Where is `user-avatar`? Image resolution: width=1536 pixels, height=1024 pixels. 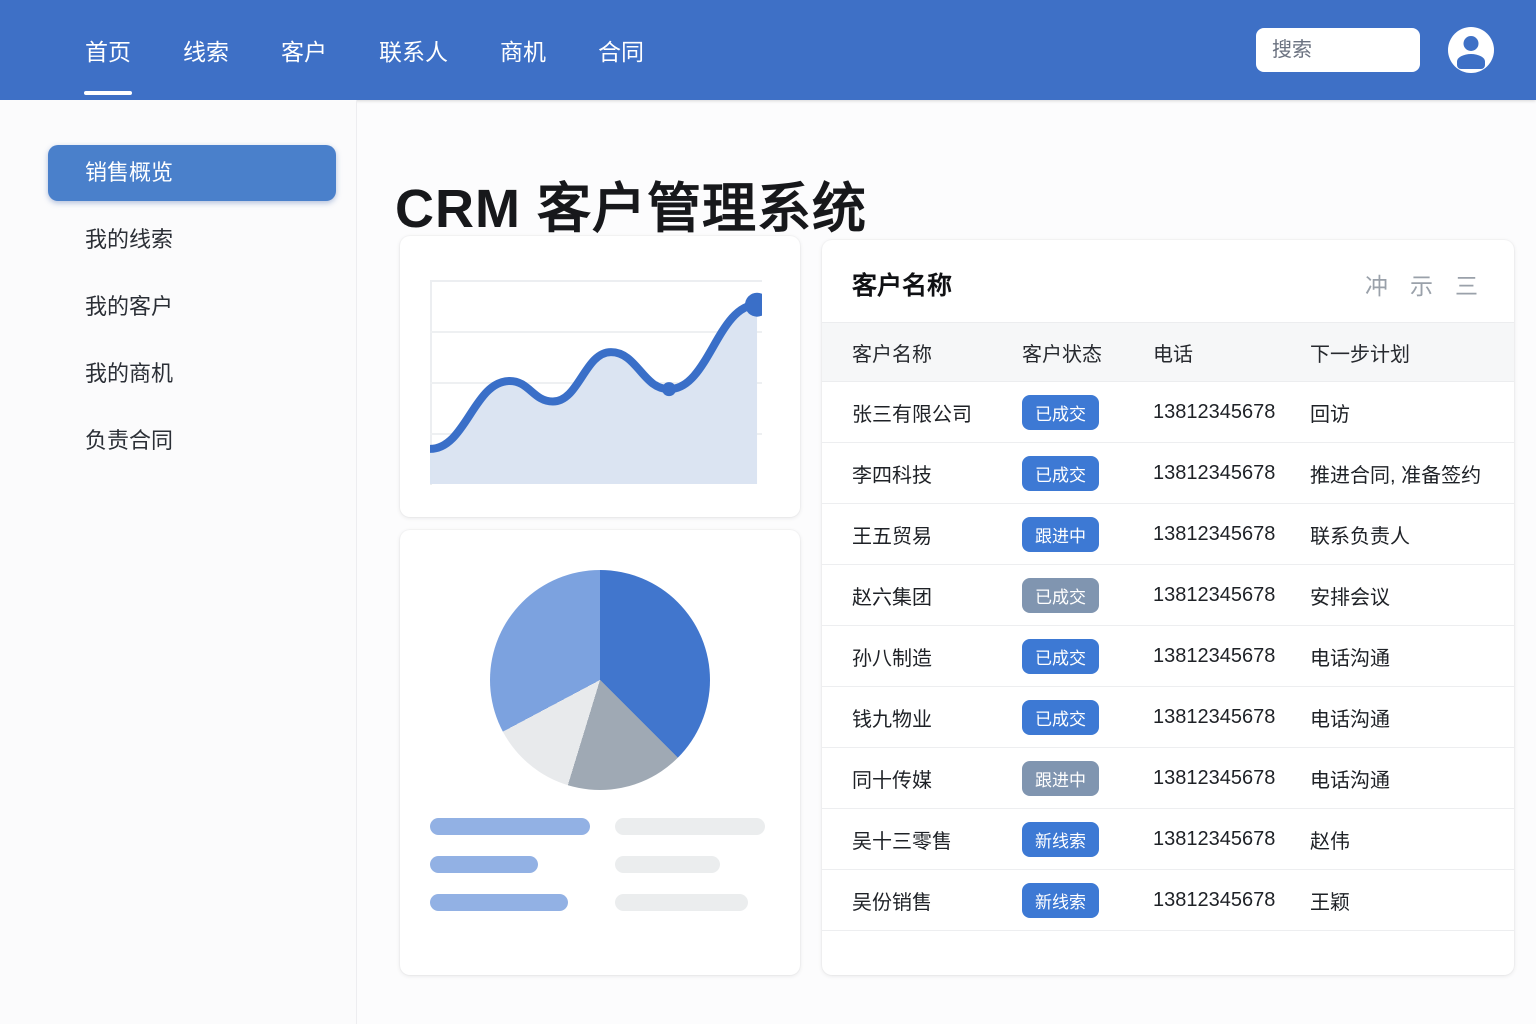 user-avatar is located at coordinates (1471, 50).